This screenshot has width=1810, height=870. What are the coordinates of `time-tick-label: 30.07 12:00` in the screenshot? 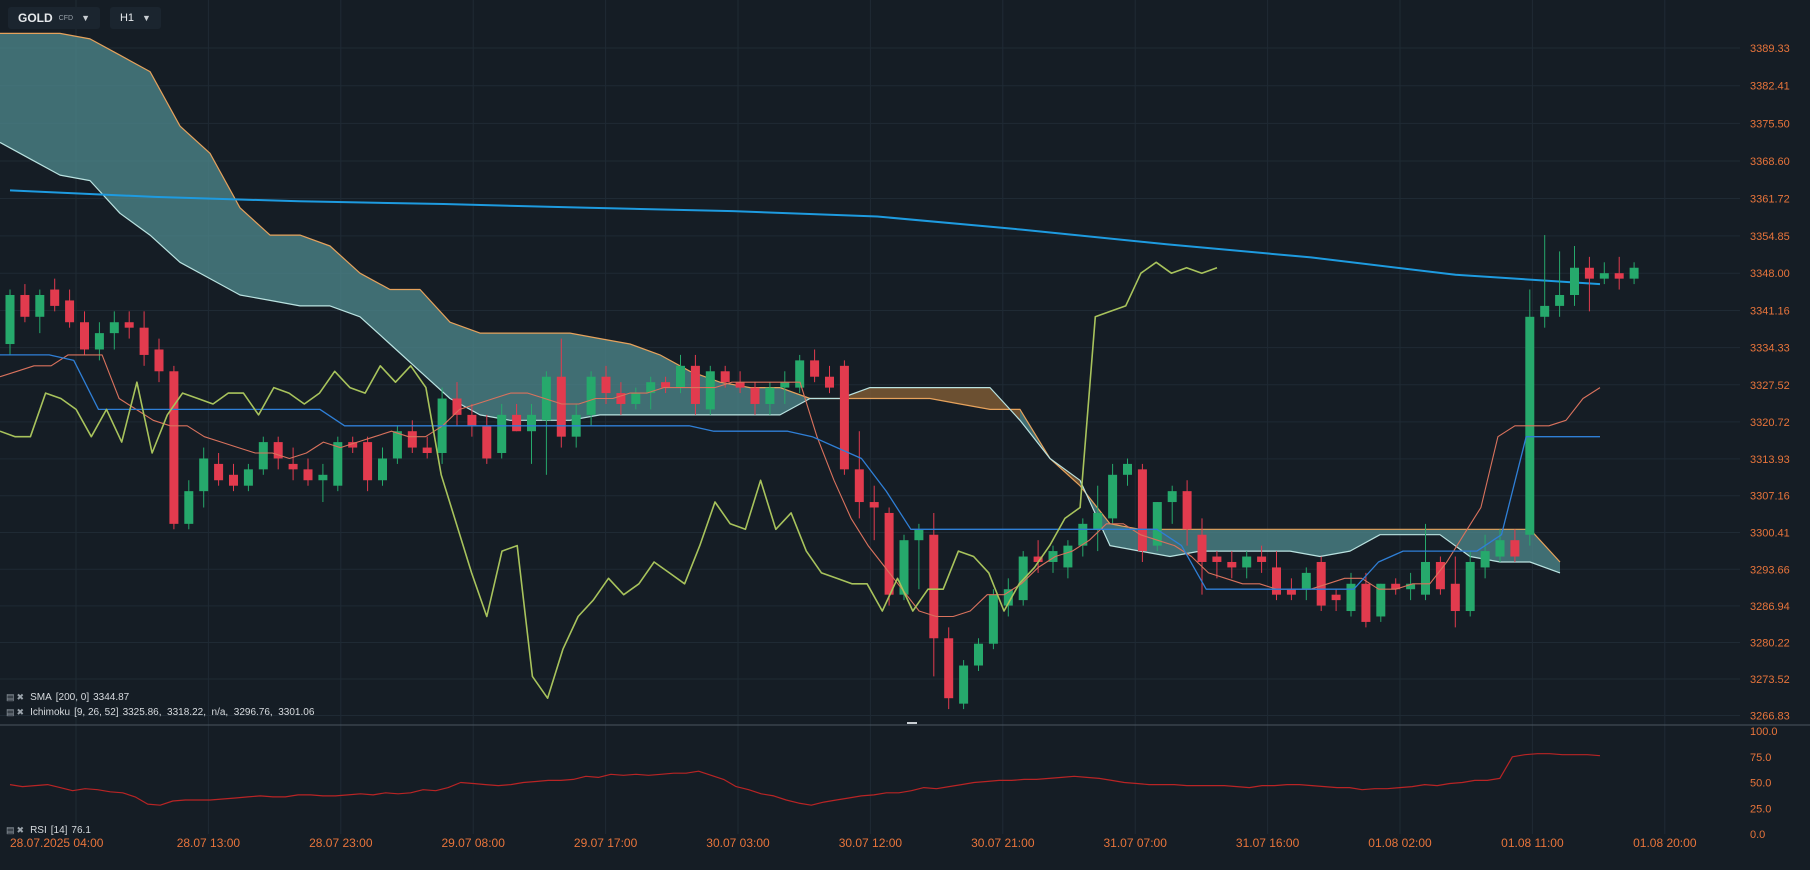 It's located at (871, 843).